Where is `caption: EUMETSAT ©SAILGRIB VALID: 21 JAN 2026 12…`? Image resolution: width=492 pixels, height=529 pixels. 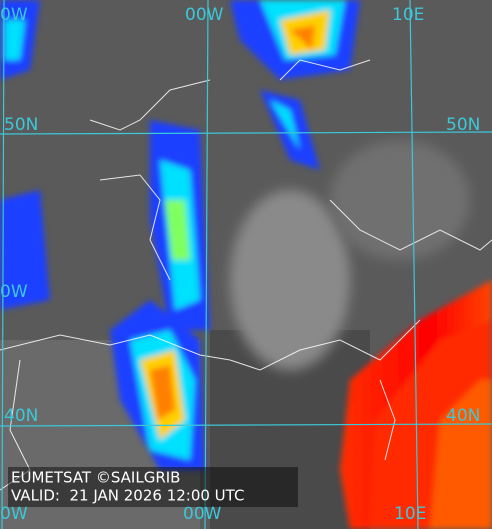
caption: EUMETSAT ©SAILGRIB VALID: 21 JAN 2026 12… is located at coordinates (153, 487).